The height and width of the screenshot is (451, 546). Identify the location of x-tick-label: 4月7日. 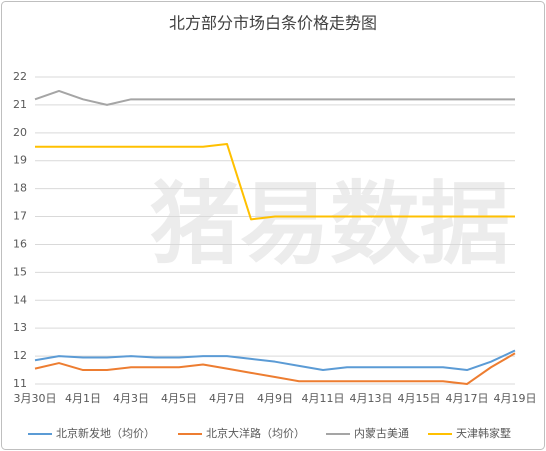
(227, 398).